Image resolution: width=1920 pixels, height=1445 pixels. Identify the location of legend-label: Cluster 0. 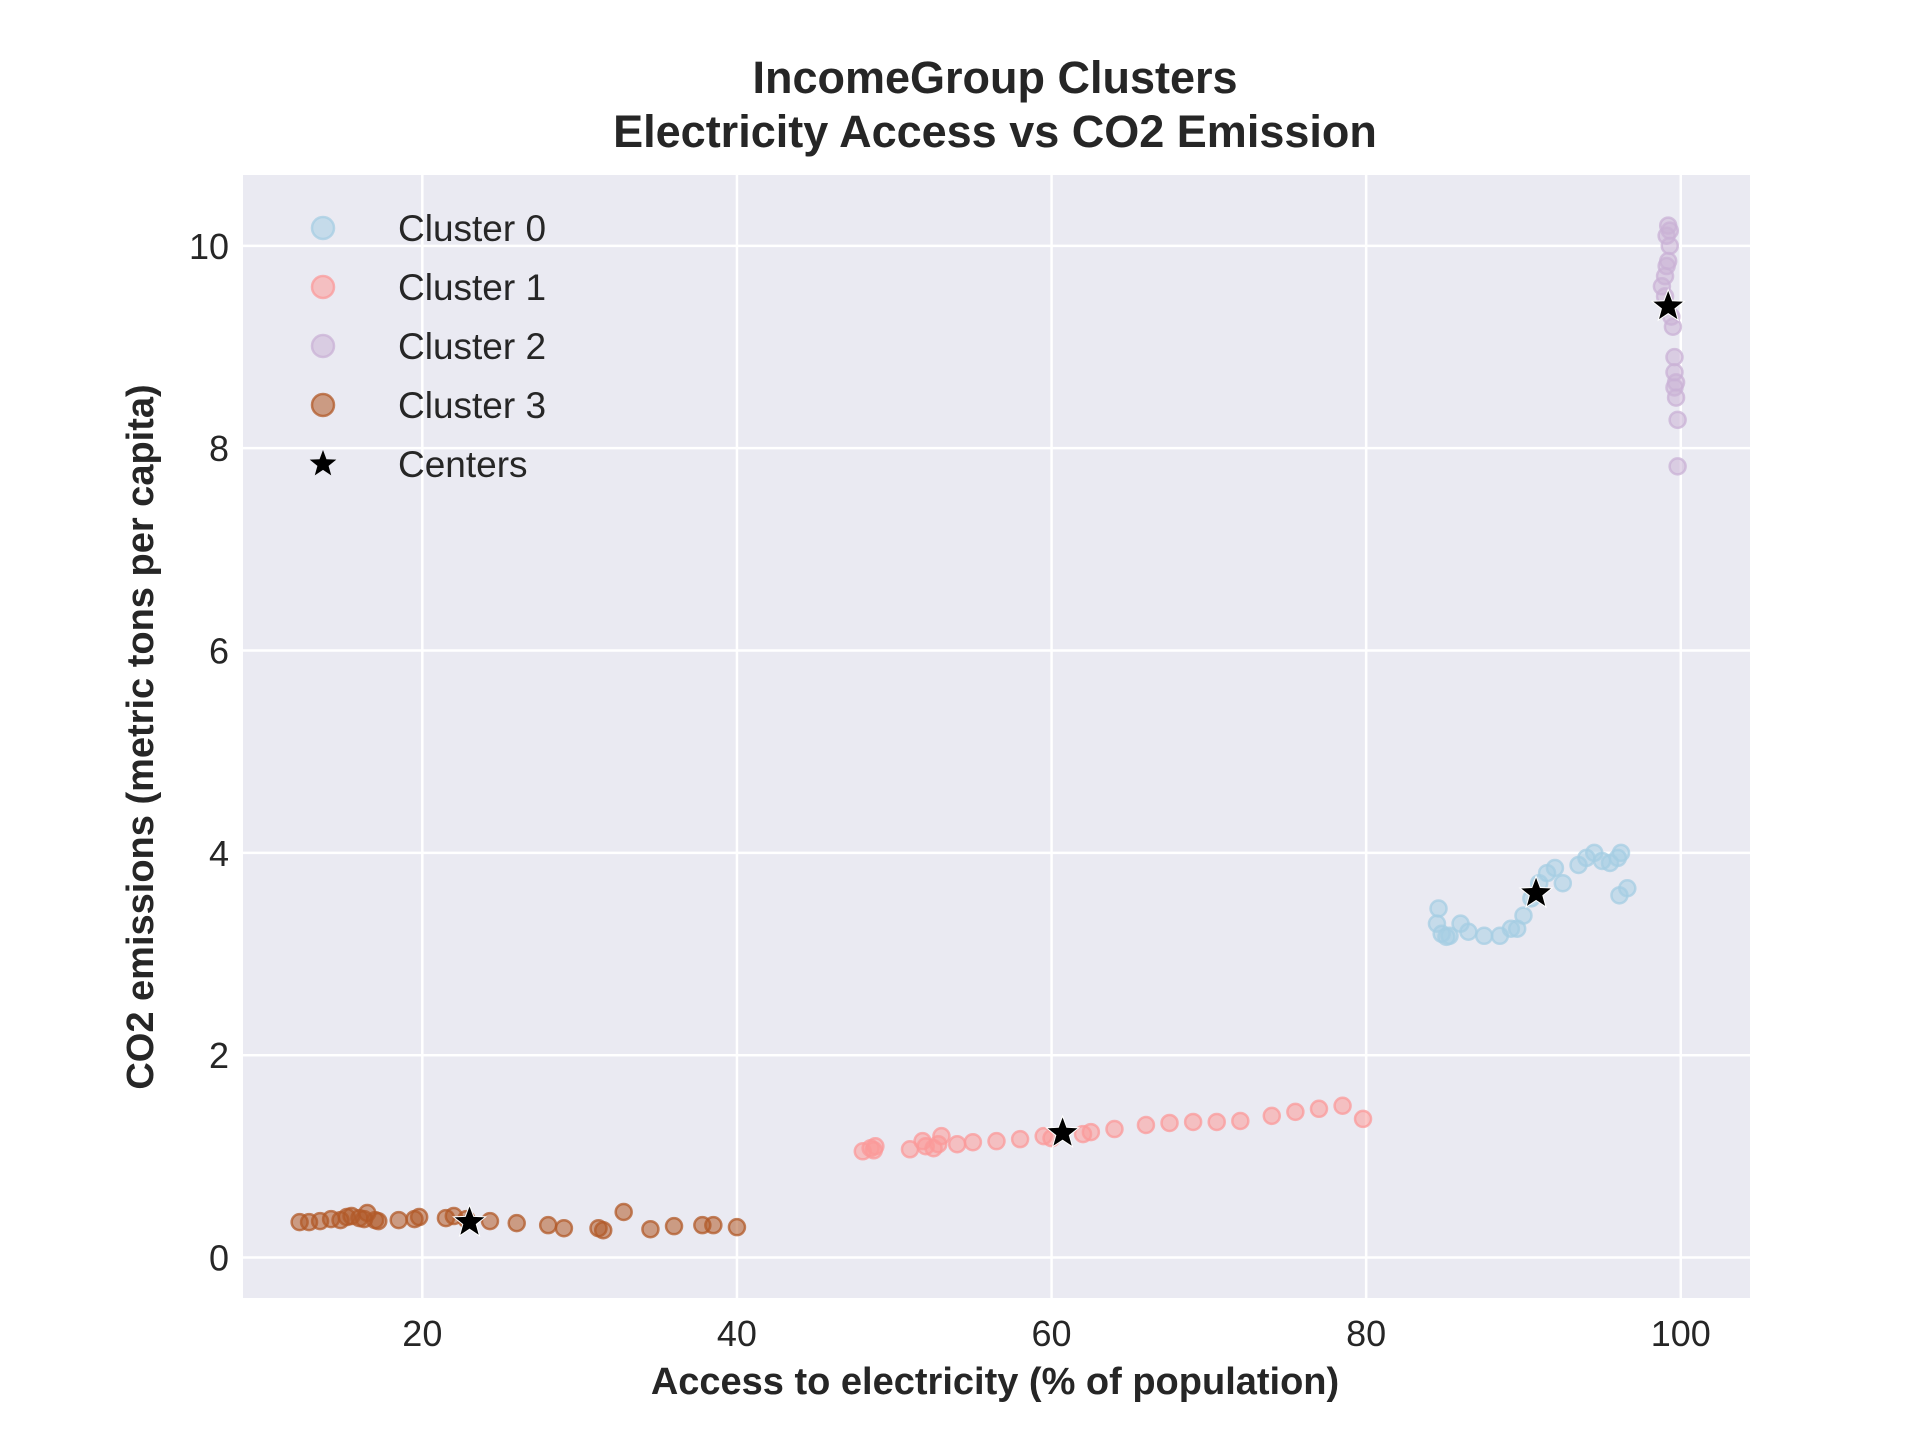
(472, 228).